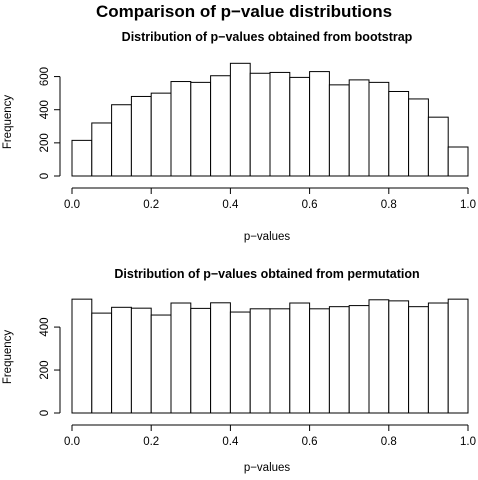 The image size is (478, 480). Describe the element at coordinates (45, 76) in the screenshot. I see `y-tick-label: 600` at that location.